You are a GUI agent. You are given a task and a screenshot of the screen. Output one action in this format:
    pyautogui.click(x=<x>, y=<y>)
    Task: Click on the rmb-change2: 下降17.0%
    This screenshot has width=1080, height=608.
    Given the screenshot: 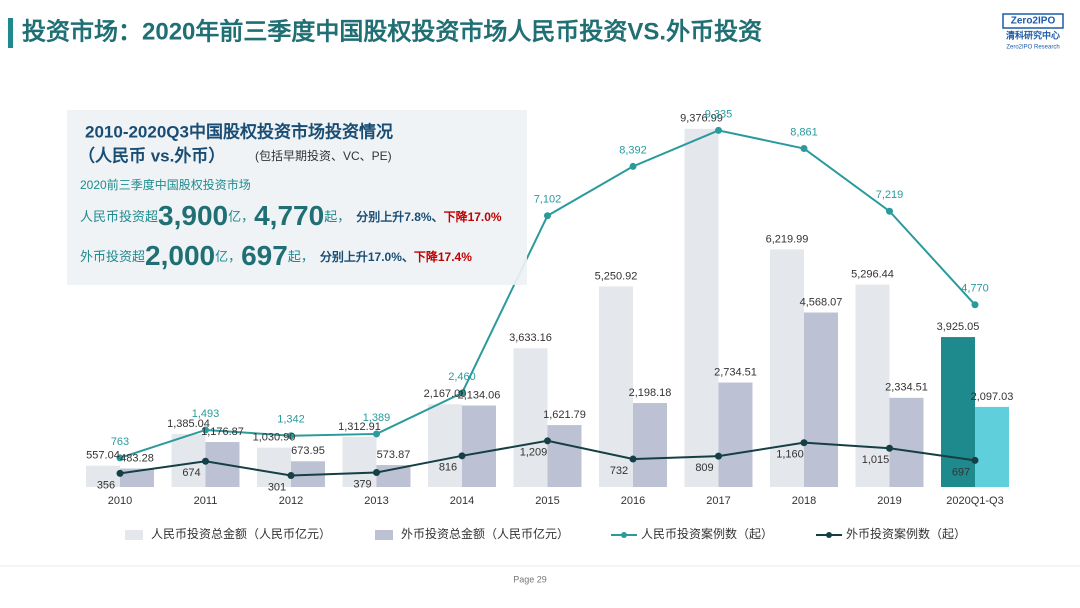 What is the action you would take?
    pyautogui.click(x=473, y=216)
    